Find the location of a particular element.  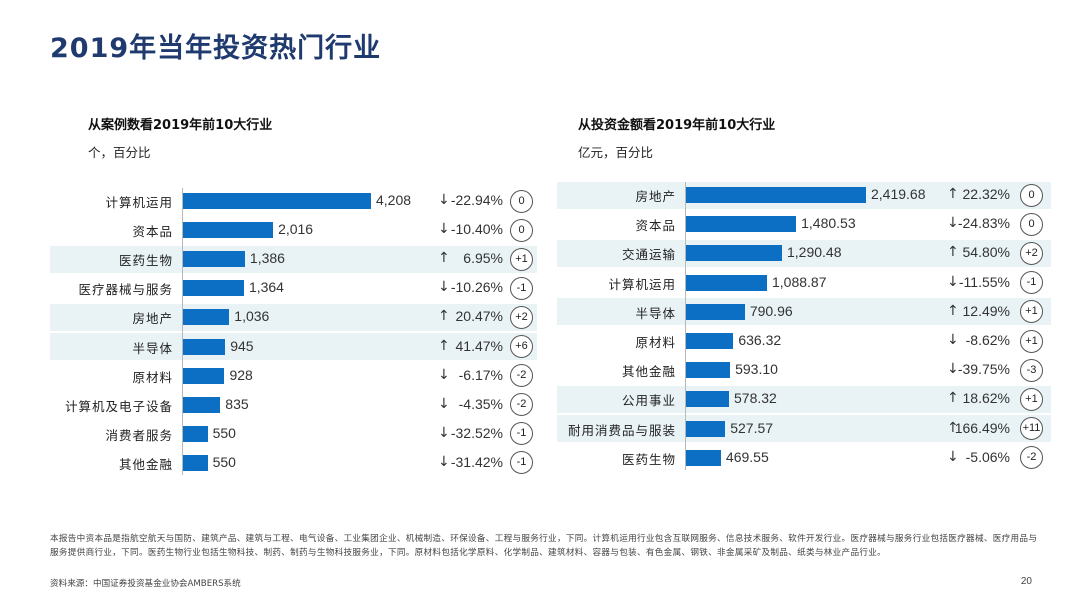

change-percent: -39.75% is located at coordinates (983, 369).